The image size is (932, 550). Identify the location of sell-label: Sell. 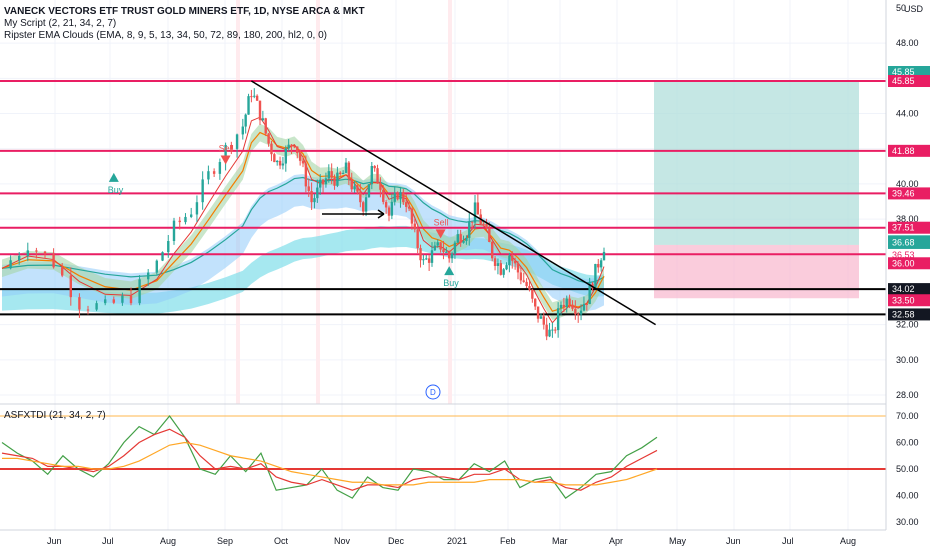
(441, 222).